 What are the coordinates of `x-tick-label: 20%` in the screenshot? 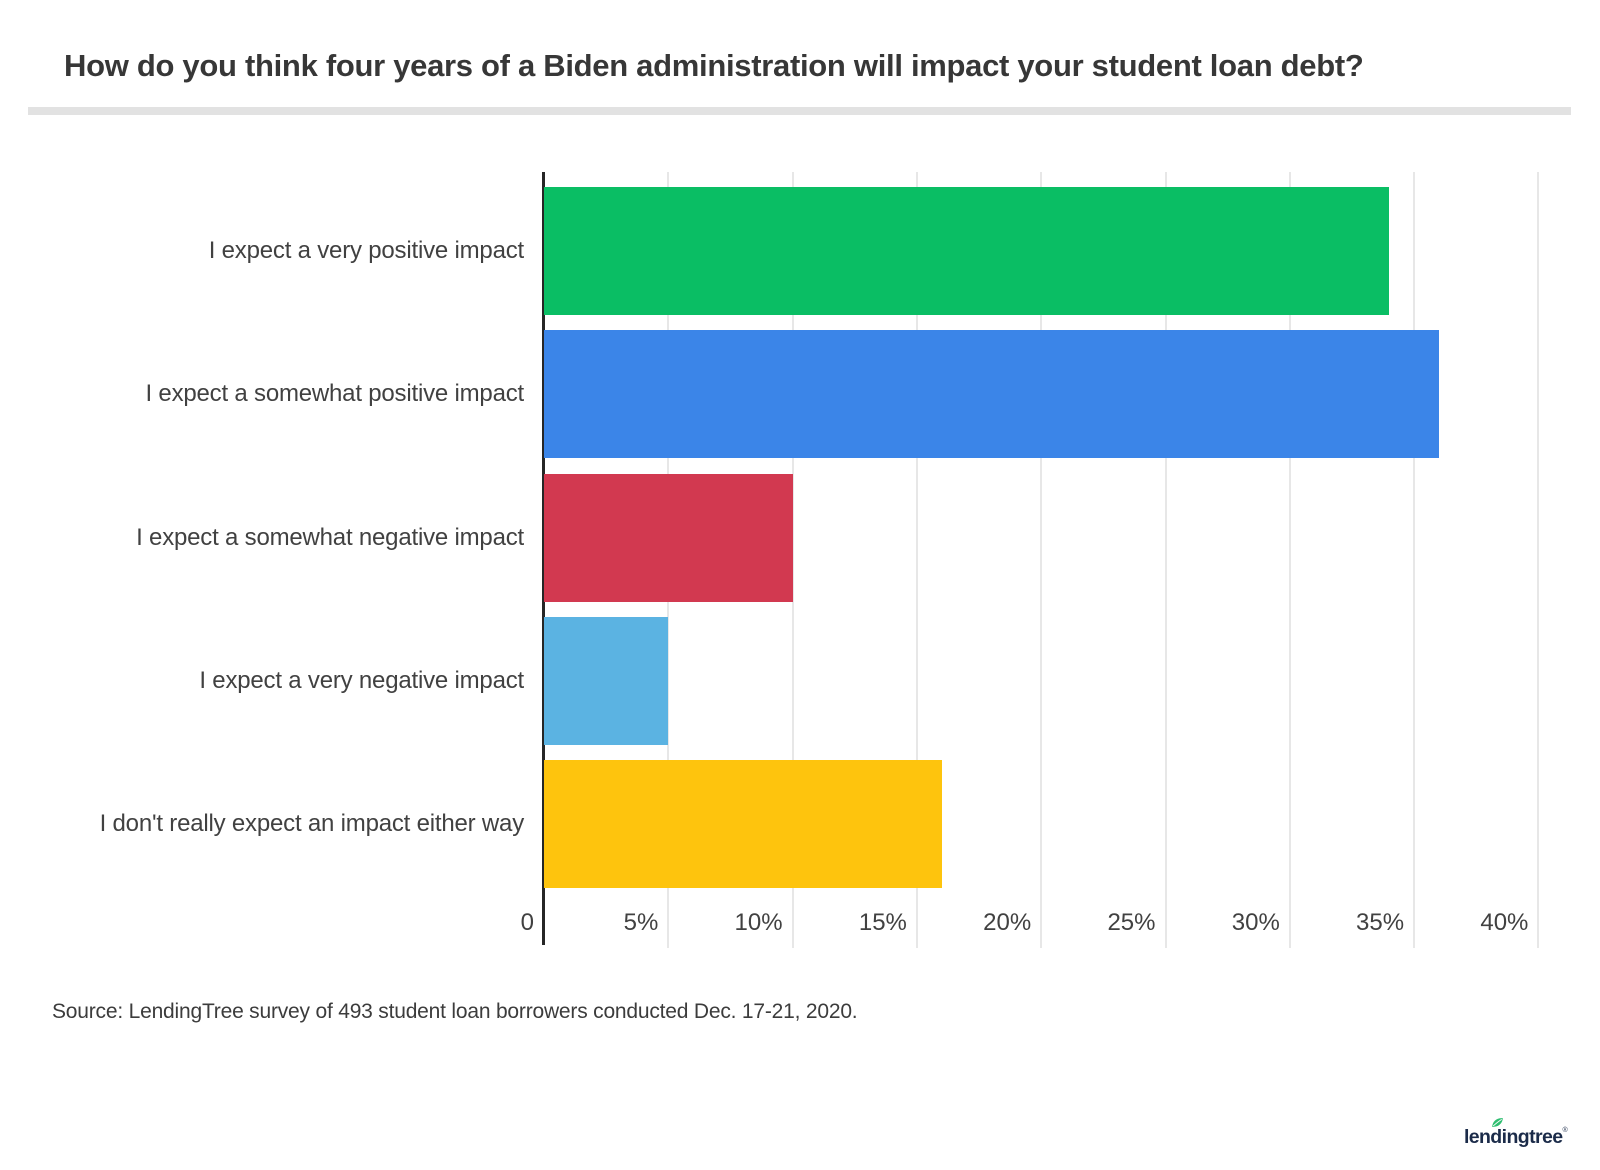 It's located at (1007, 922).